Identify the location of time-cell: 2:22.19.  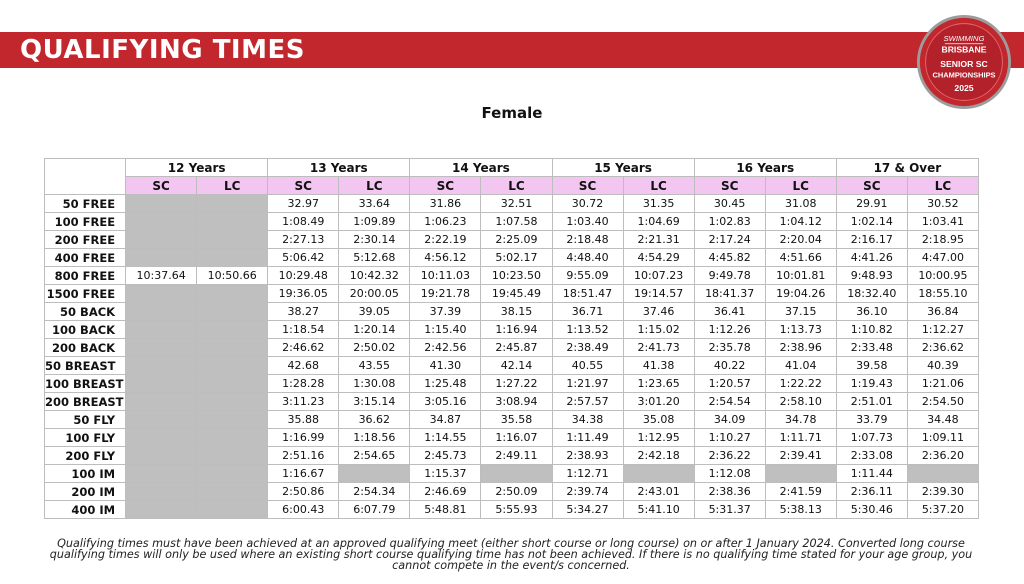
(445, 239).